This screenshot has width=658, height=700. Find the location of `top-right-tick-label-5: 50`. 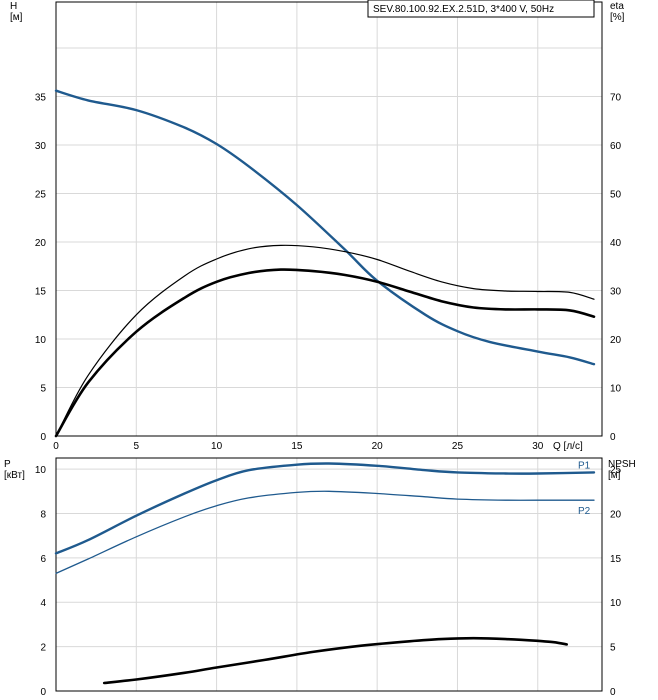

top-right-tick-label-5: 50 is located at coordinates (616, 195).